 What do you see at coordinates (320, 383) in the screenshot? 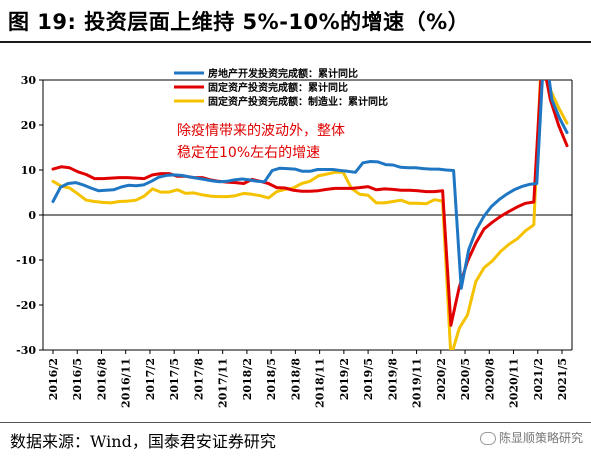
I see `x-tick-label: 2018/11` at bounding box center [320, 383].